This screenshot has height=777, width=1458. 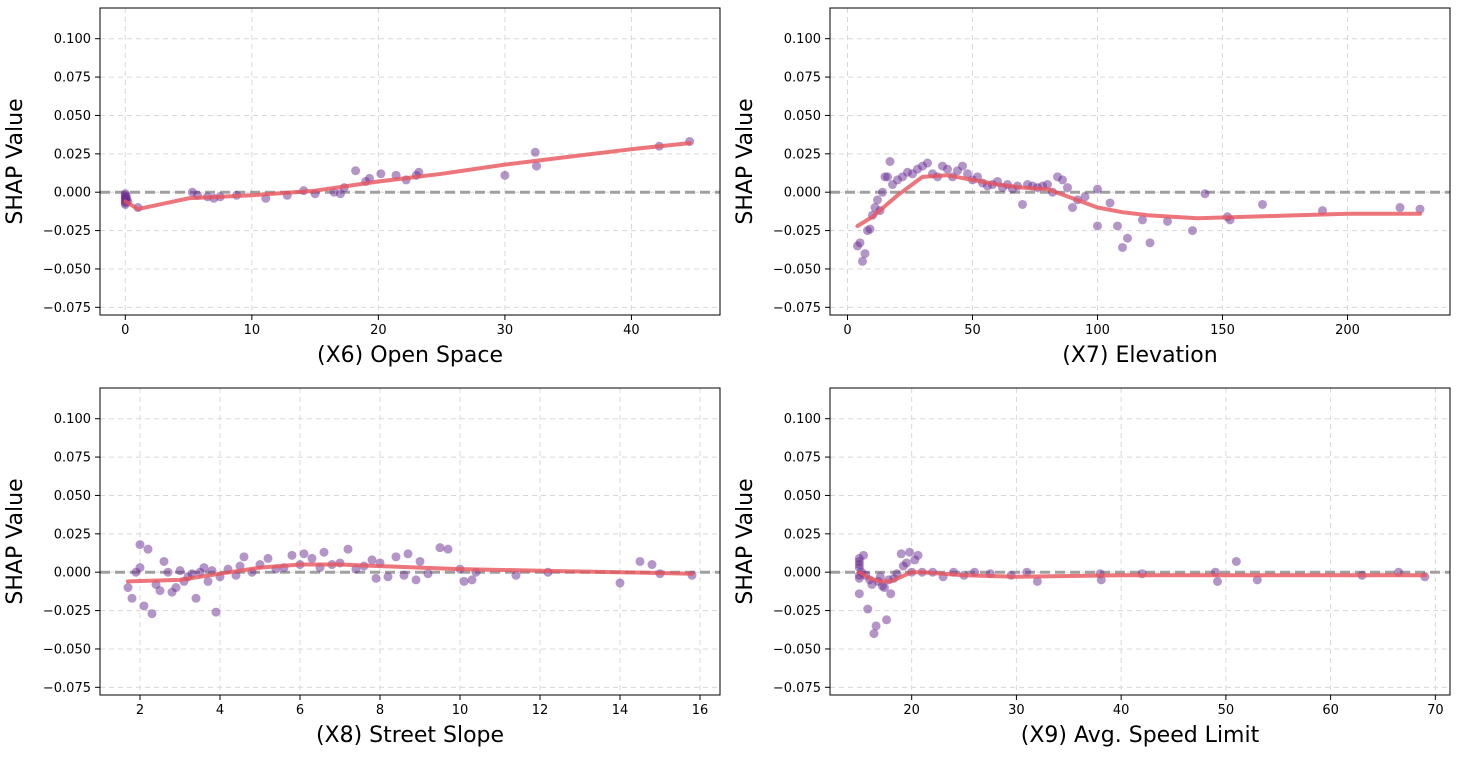 I want to click on y-tick-label: 0.100, so click(x=72, y=39).